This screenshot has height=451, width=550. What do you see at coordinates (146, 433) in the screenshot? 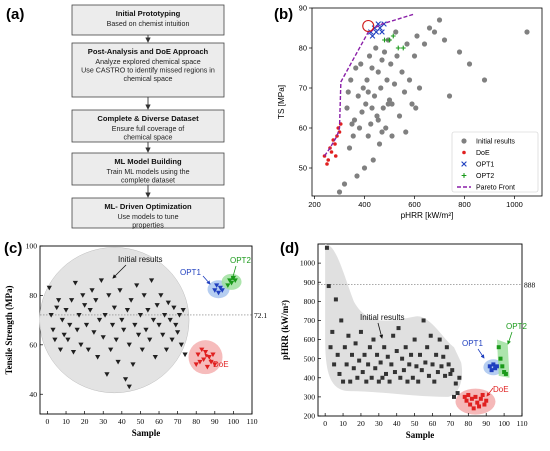
I see `x-axis-label: Sample` at bounding box center [146, 433].